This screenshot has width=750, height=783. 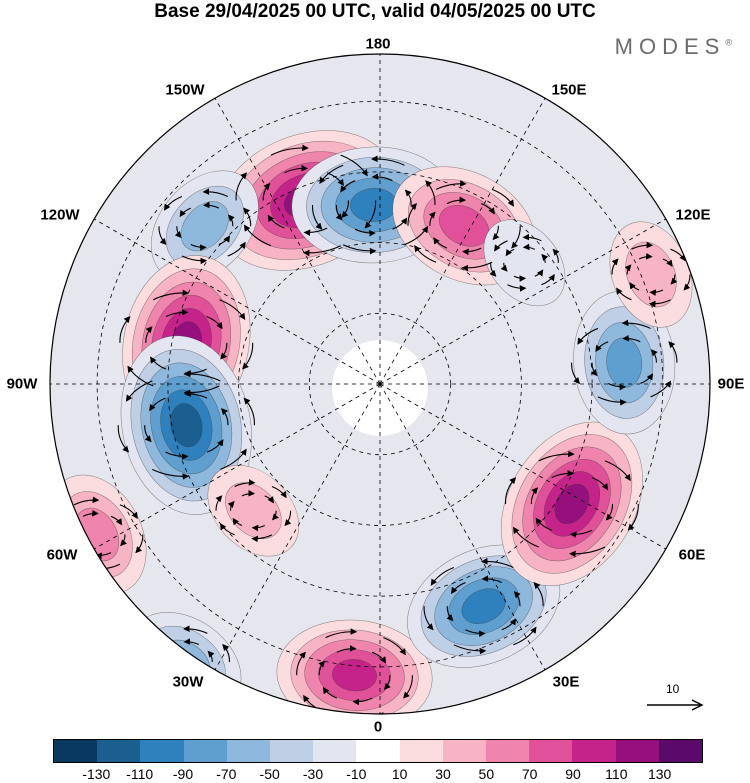 What do you see at coordinates (616, 774) in the screenshot?
I see `colorbar-tick-label: 110` at bounding box center [616, 774].